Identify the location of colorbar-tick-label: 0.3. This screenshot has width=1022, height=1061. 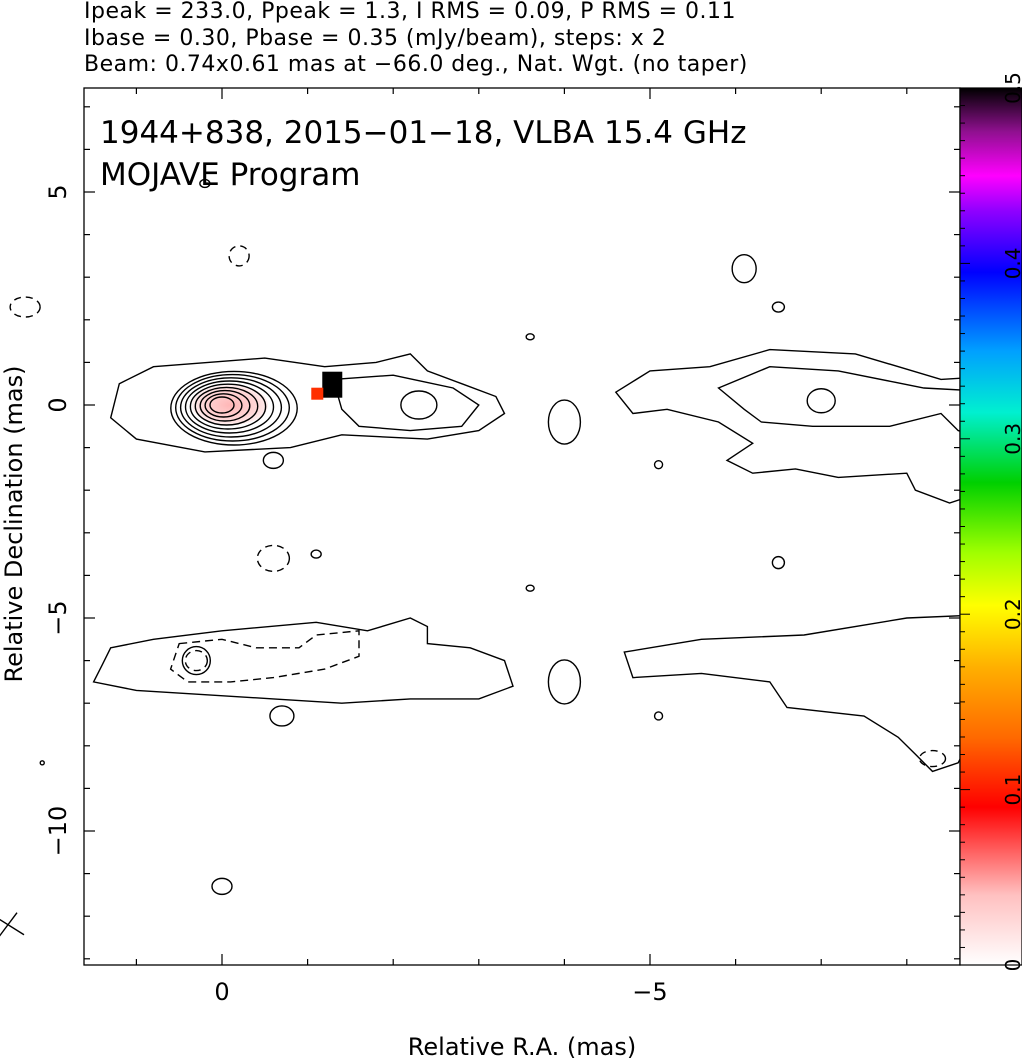
(1011, 439).